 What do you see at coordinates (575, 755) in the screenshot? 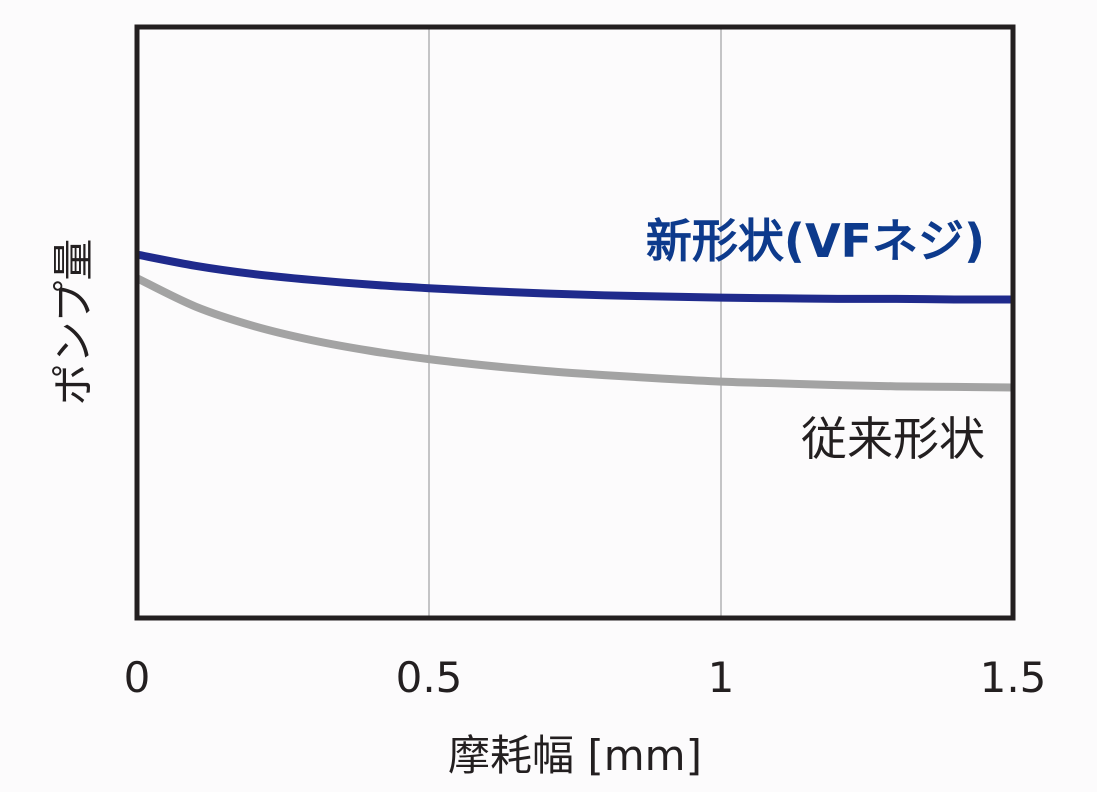
I see `x-axis-title: 摩耗幅 [mm]` at bounding box center [575, 755].